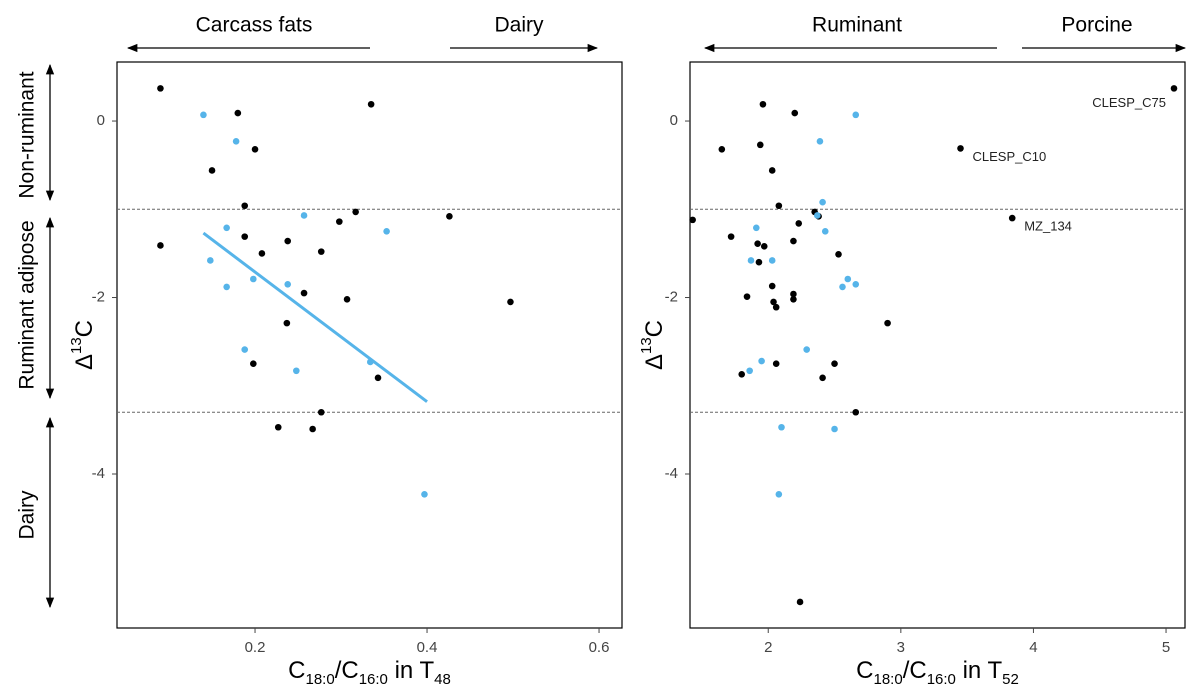 The width and height of the screenshot is (1187, 693). Describe the element at coordinates (1010, 156) in the screenshot. I see `point-label: CLESP_C10` at that location.